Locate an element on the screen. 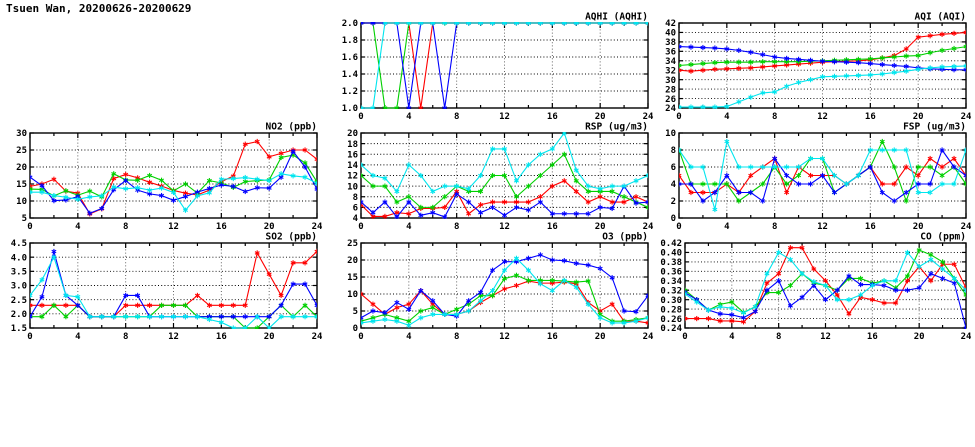 The height and width of the screenshot is (447, 975). chart-title-aqhi: AQHI (AQHI) is located at coordinates (616, 17).